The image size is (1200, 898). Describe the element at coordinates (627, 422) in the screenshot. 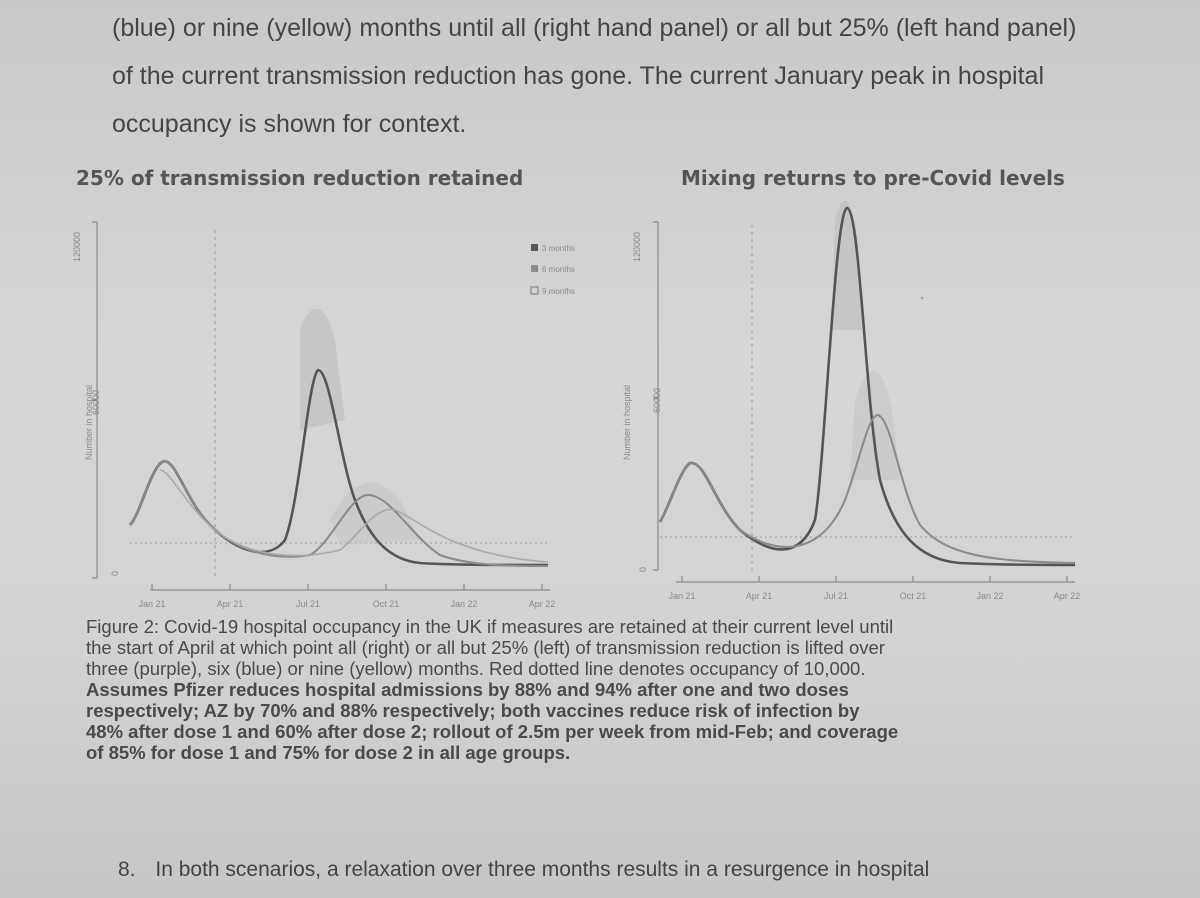

I see `right-y-axis-label: Number in hospital` at that location.